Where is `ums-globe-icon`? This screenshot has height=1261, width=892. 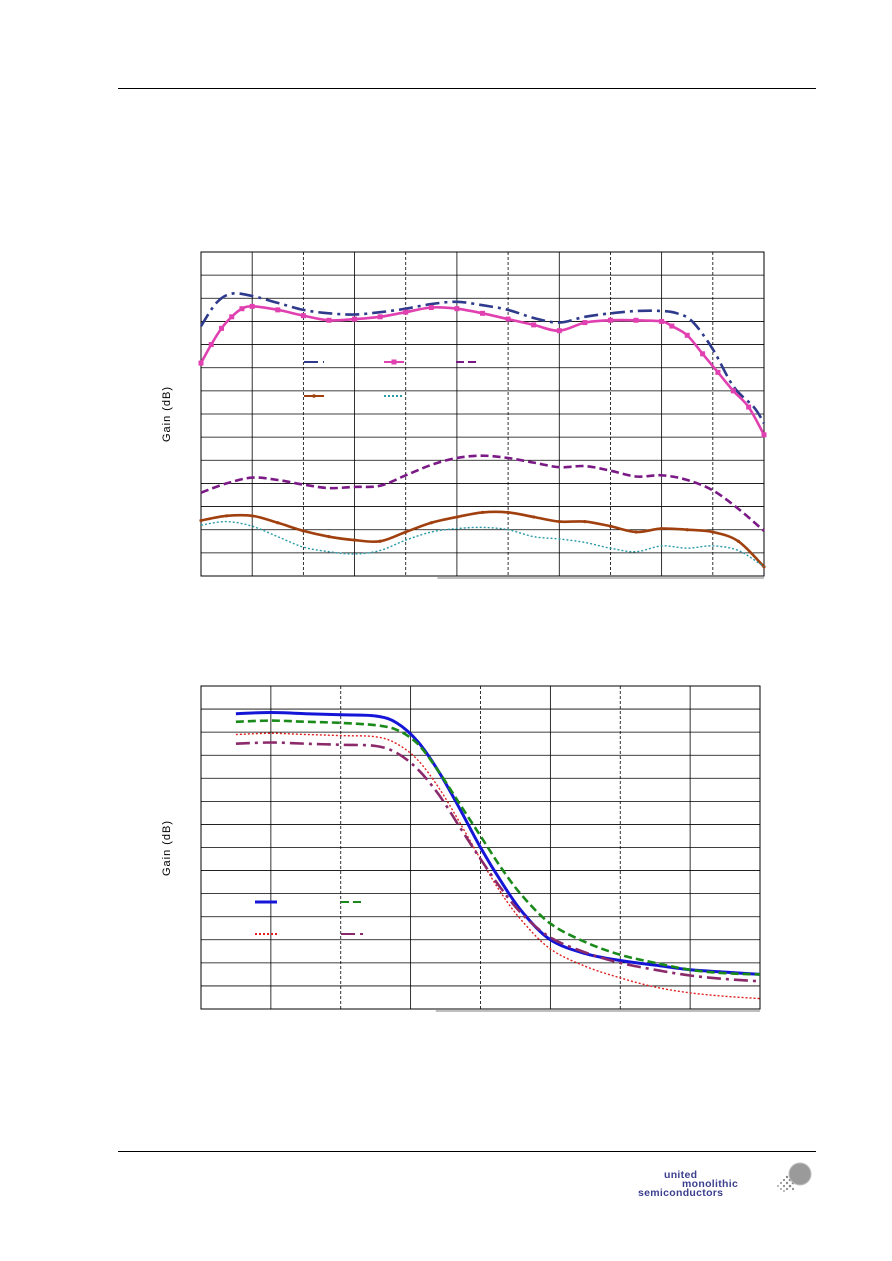 ums-globe-icon is located at coordinates (794, 1177).